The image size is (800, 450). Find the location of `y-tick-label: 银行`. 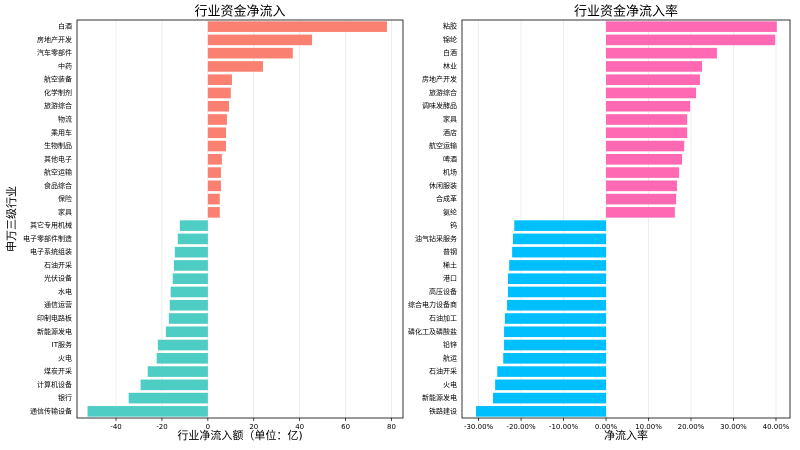

y-tick-label: 银行 is located at coordinates (65, 397).